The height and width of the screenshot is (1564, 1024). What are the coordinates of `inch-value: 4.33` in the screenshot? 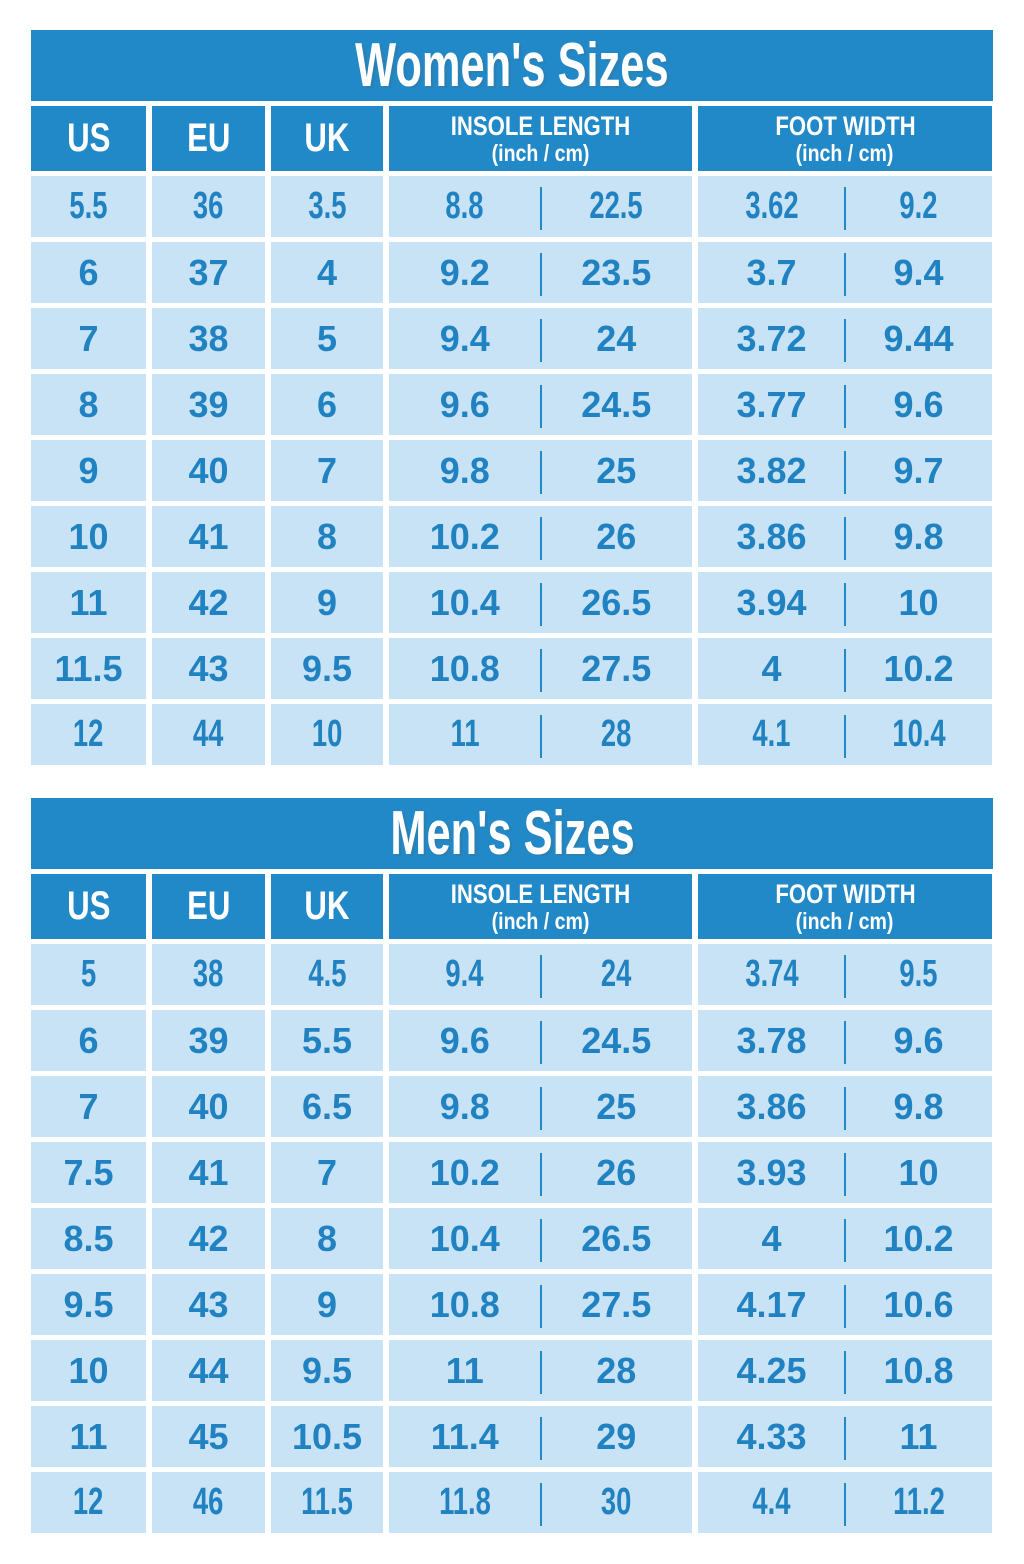 It's located at (771, 1436).